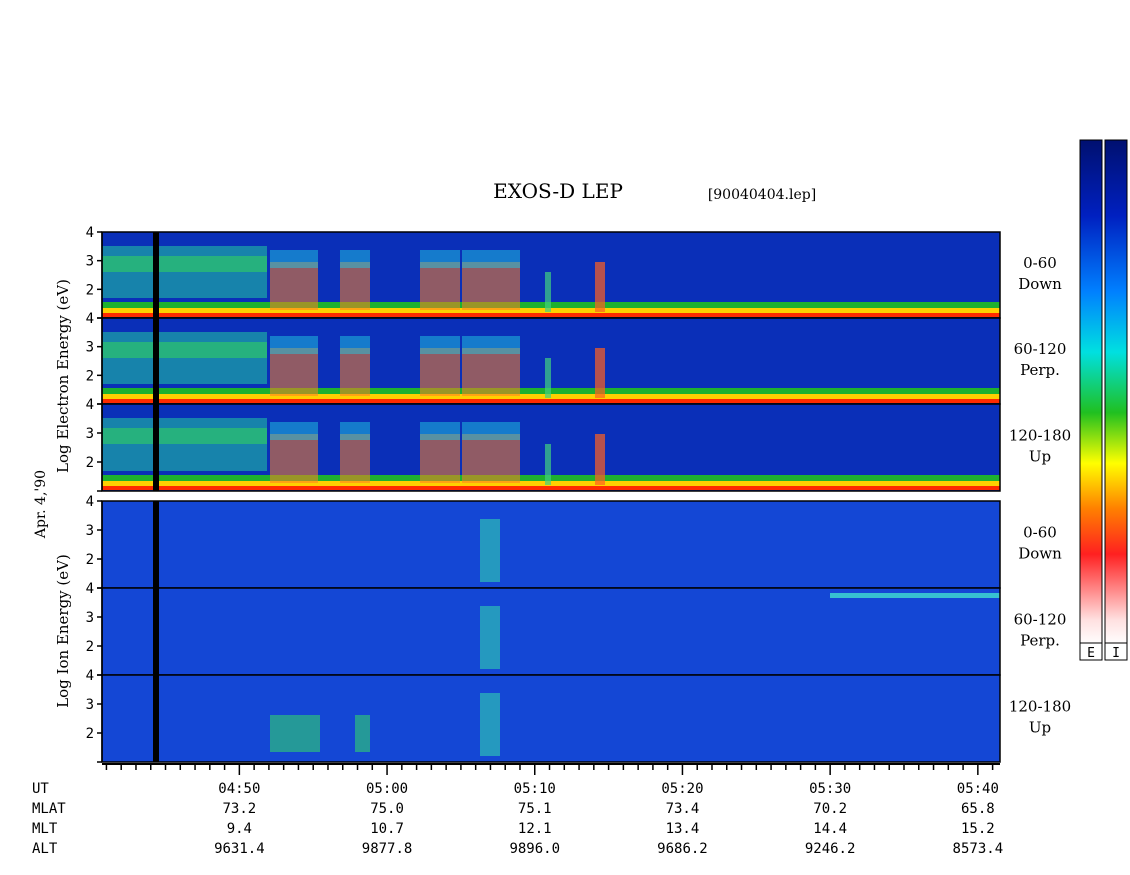  What do you see at coordinates (63, 631) in the screenshot?
I see `ion-y-label: Log Ion Energy (eV)` at bounding box center [63, 631].